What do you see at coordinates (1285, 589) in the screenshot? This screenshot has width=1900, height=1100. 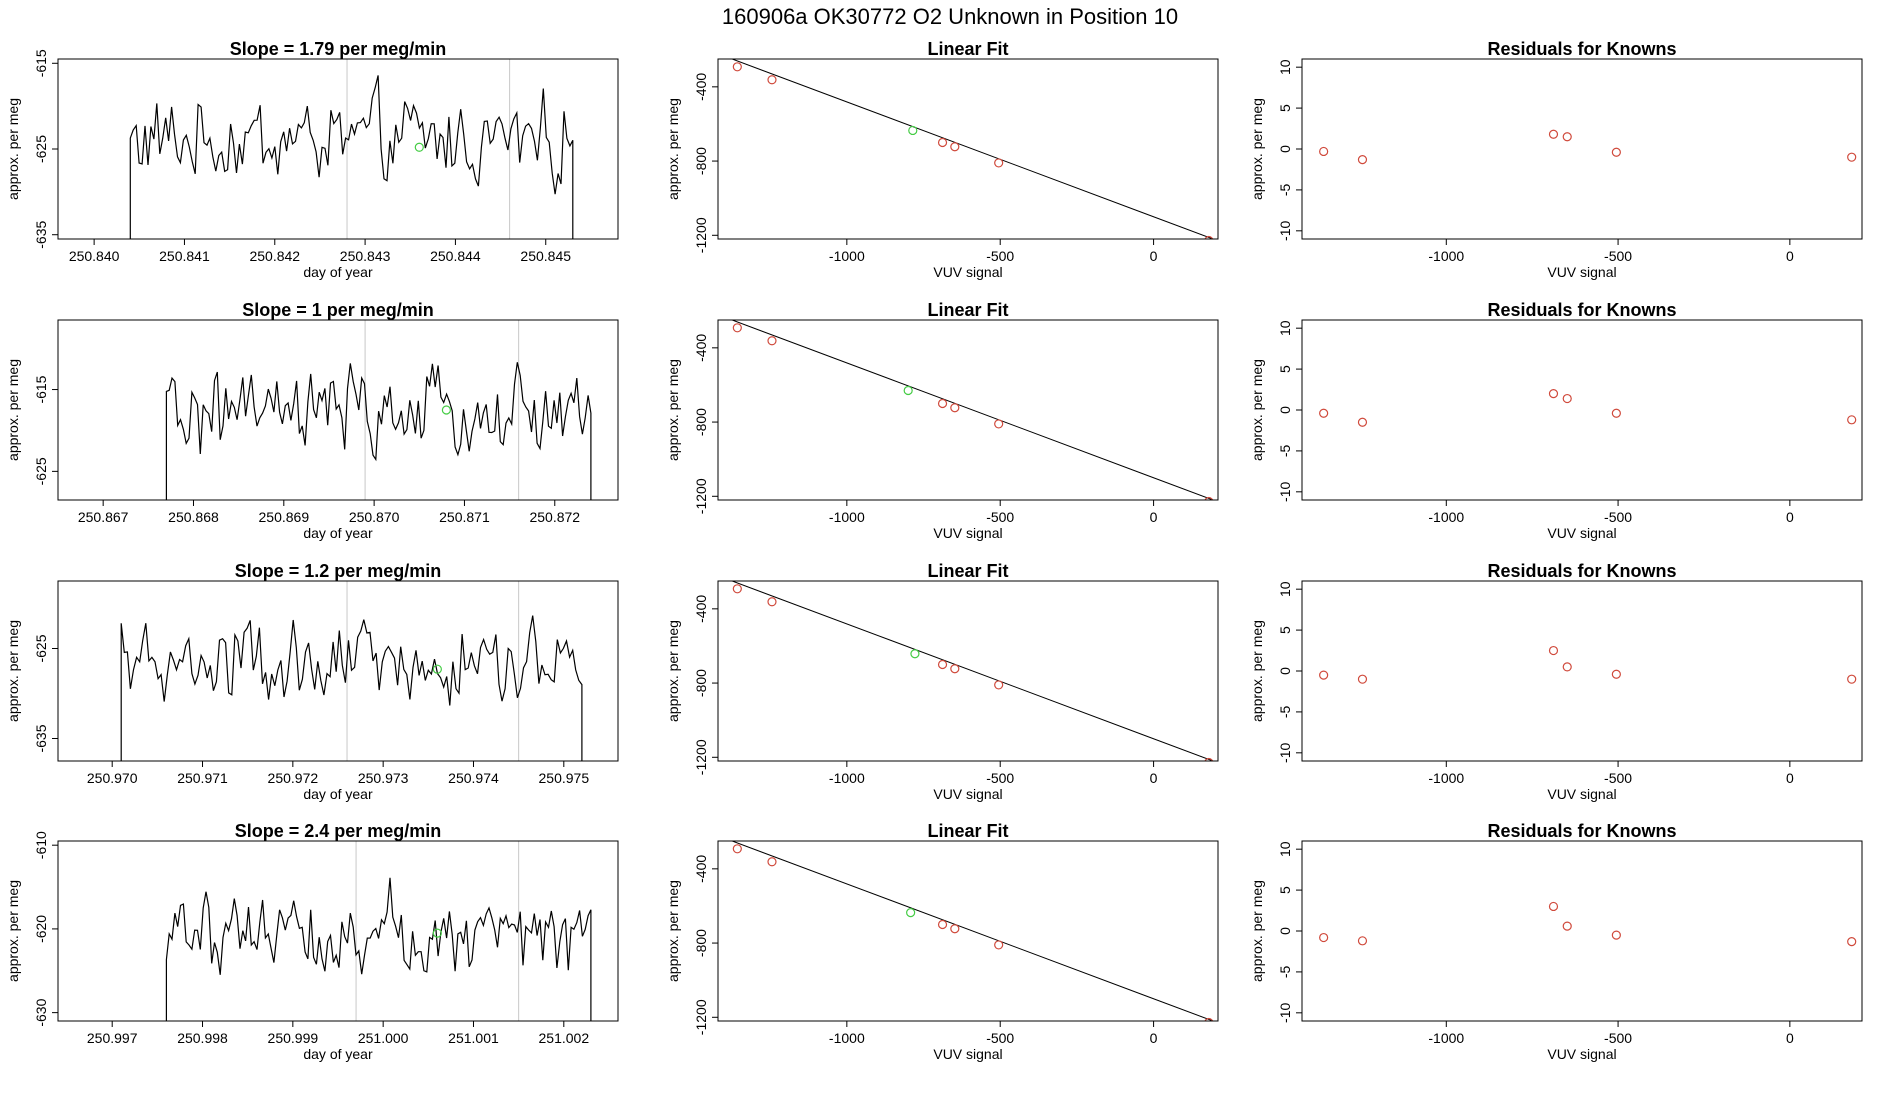 I see `y-tick-label: 10` at bounding box center [1285, 589].